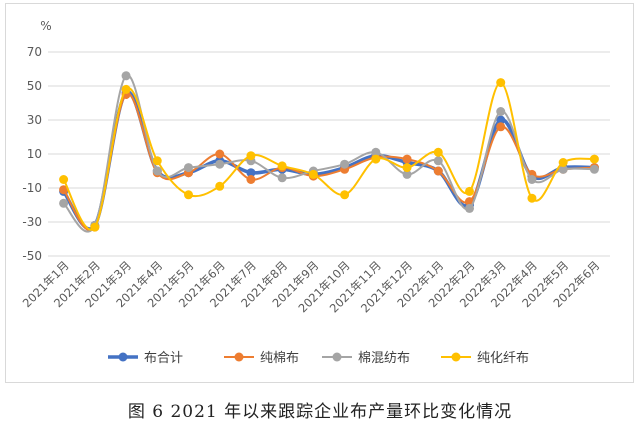 The width and height of the screenshot is (640, 429). I want to click on y-tick-label: -50, so click(32, 256).